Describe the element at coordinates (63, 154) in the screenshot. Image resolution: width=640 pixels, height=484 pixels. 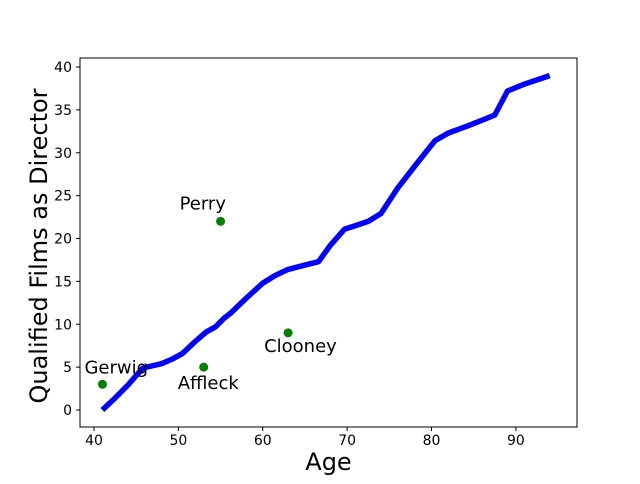
I see `y-tick-label: 30` at that location.